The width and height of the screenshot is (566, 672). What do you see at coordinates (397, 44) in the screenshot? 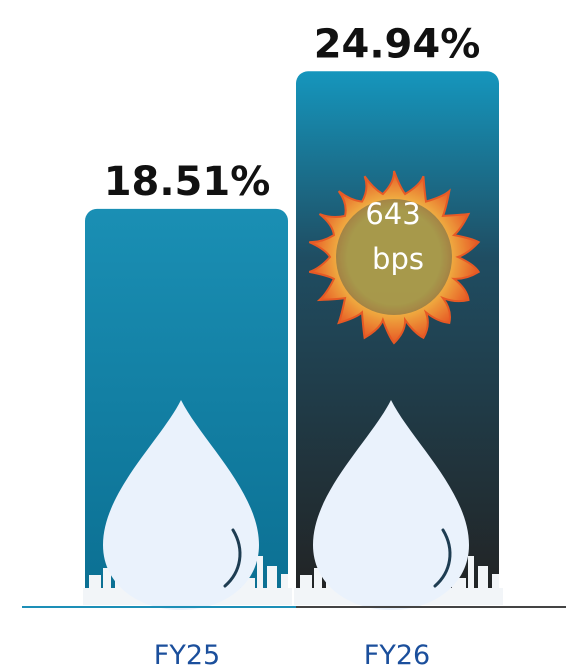
I see `value-label-fy26: 24.94%` at bounding box center [397, 44].